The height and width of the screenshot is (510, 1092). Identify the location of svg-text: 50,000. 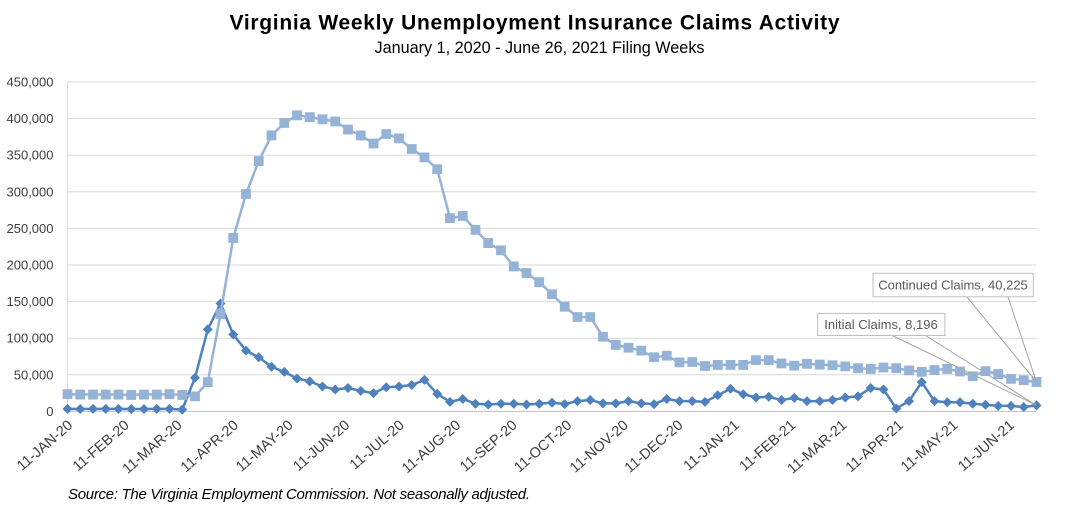
(34, 374).